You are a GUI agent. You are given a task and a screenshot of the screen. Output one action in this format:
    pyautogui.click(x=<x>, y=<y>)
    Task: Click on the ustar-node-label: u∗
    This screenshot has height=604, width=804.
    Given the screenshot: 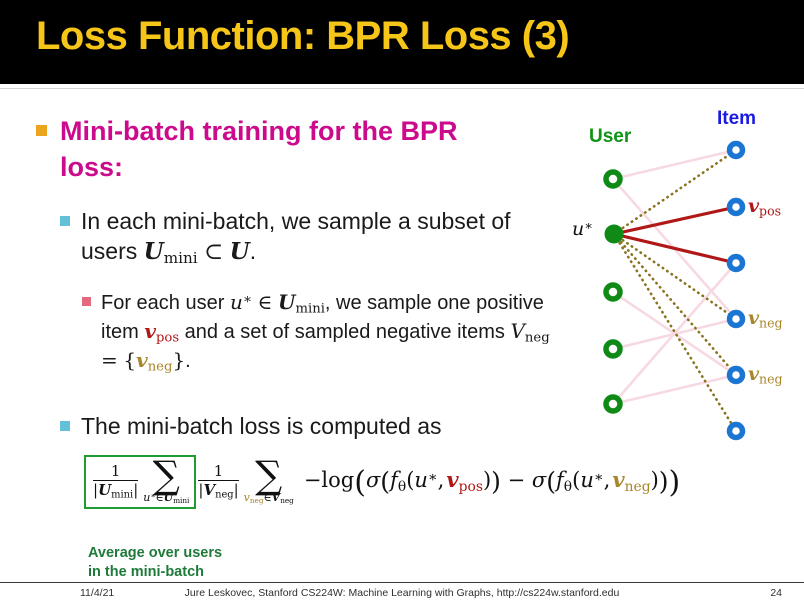 What is the action you would take?
    pyautogui.click(x=582, y=229)
    